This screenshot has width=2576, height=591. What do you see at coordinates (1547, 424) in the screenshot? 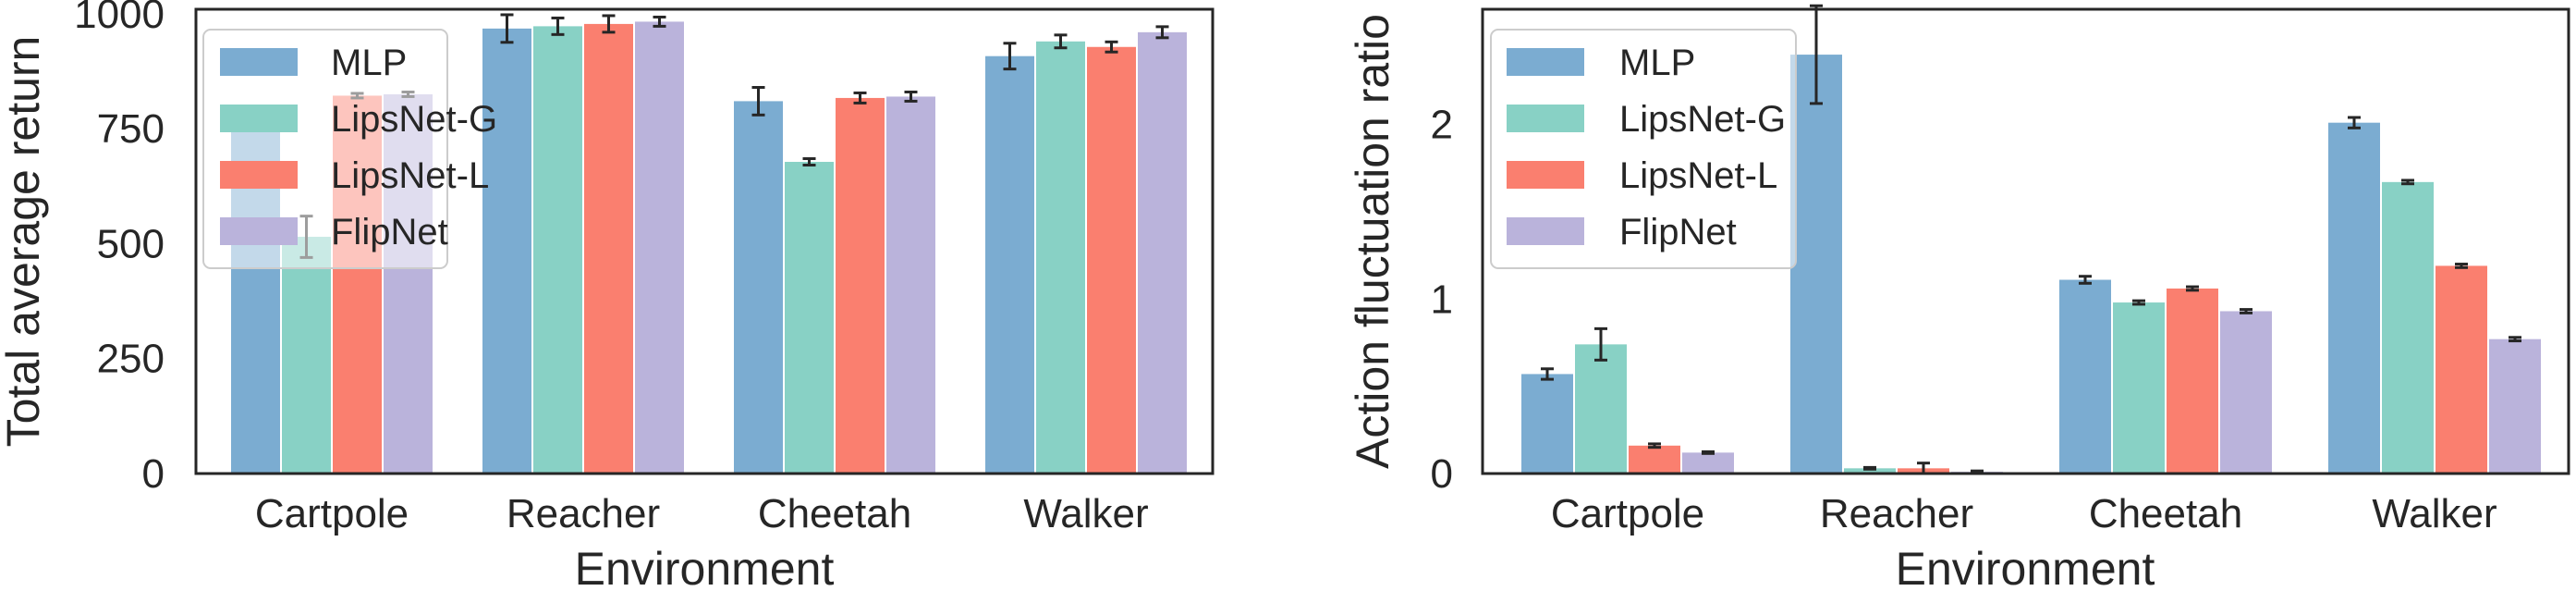
I see `bar-mlp-cartpole` at bounding box center [1547, 424].